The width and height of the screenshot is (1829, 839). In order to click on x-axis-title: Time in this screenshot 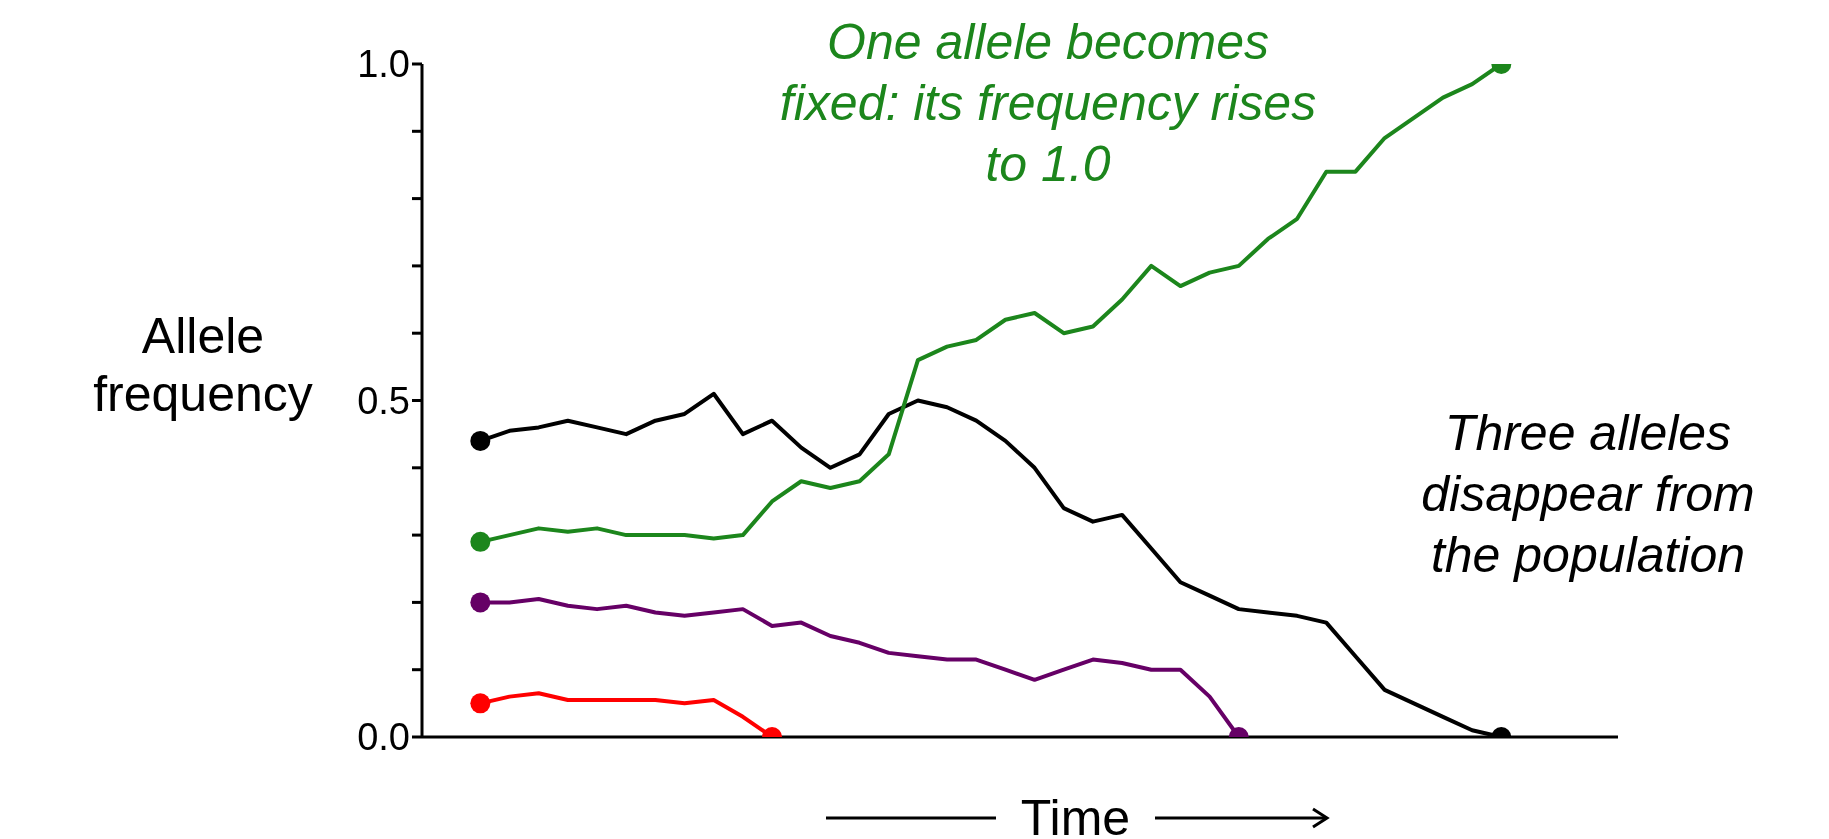, I will do `click(1075, 814)`.